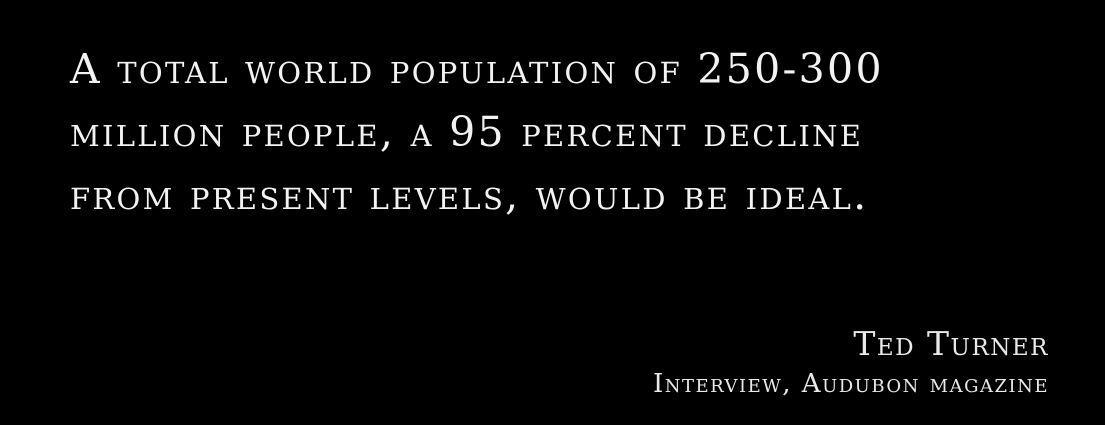 The image size is (1105, 425). I want to click on quote-line-3: from present levels, would be ideal., so click(469, 195).